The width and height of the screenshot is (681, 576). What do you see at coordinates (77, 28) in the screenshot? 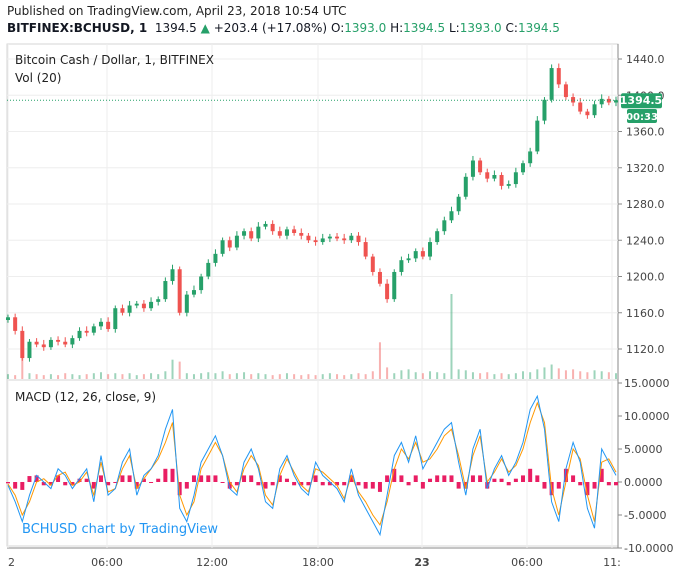
I see `symbol-name: BITFINEX:BCHUSD, 1` at bounding box center [77, 28].